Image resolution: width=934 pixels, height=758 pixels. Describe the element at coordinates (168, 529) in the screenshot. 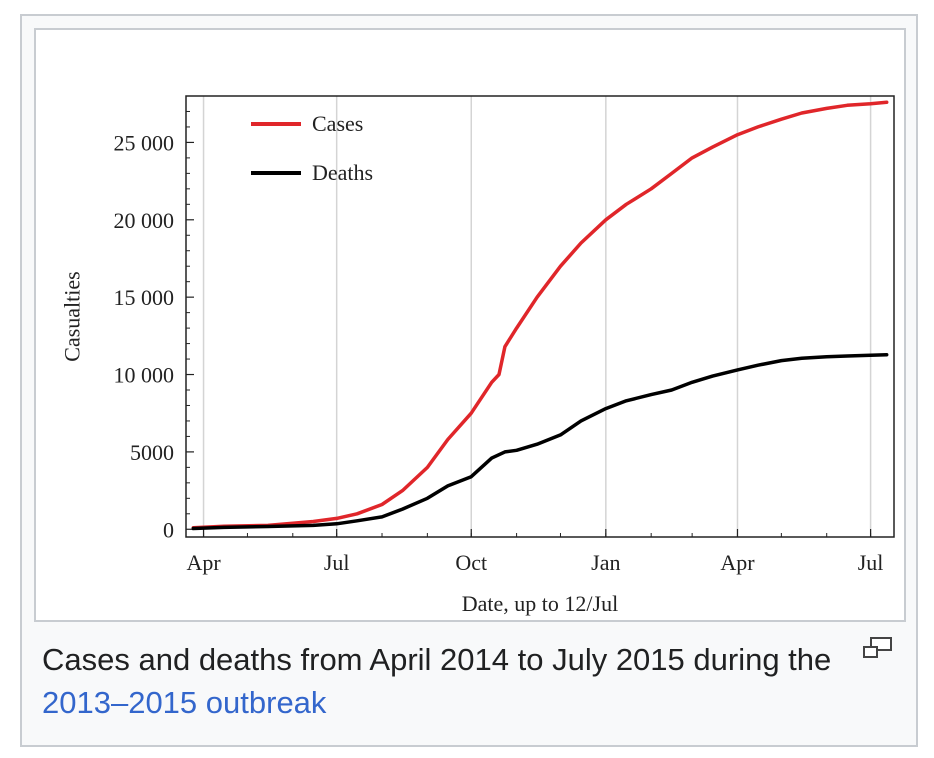

I see `y-tick-label-0: 0` at that location.